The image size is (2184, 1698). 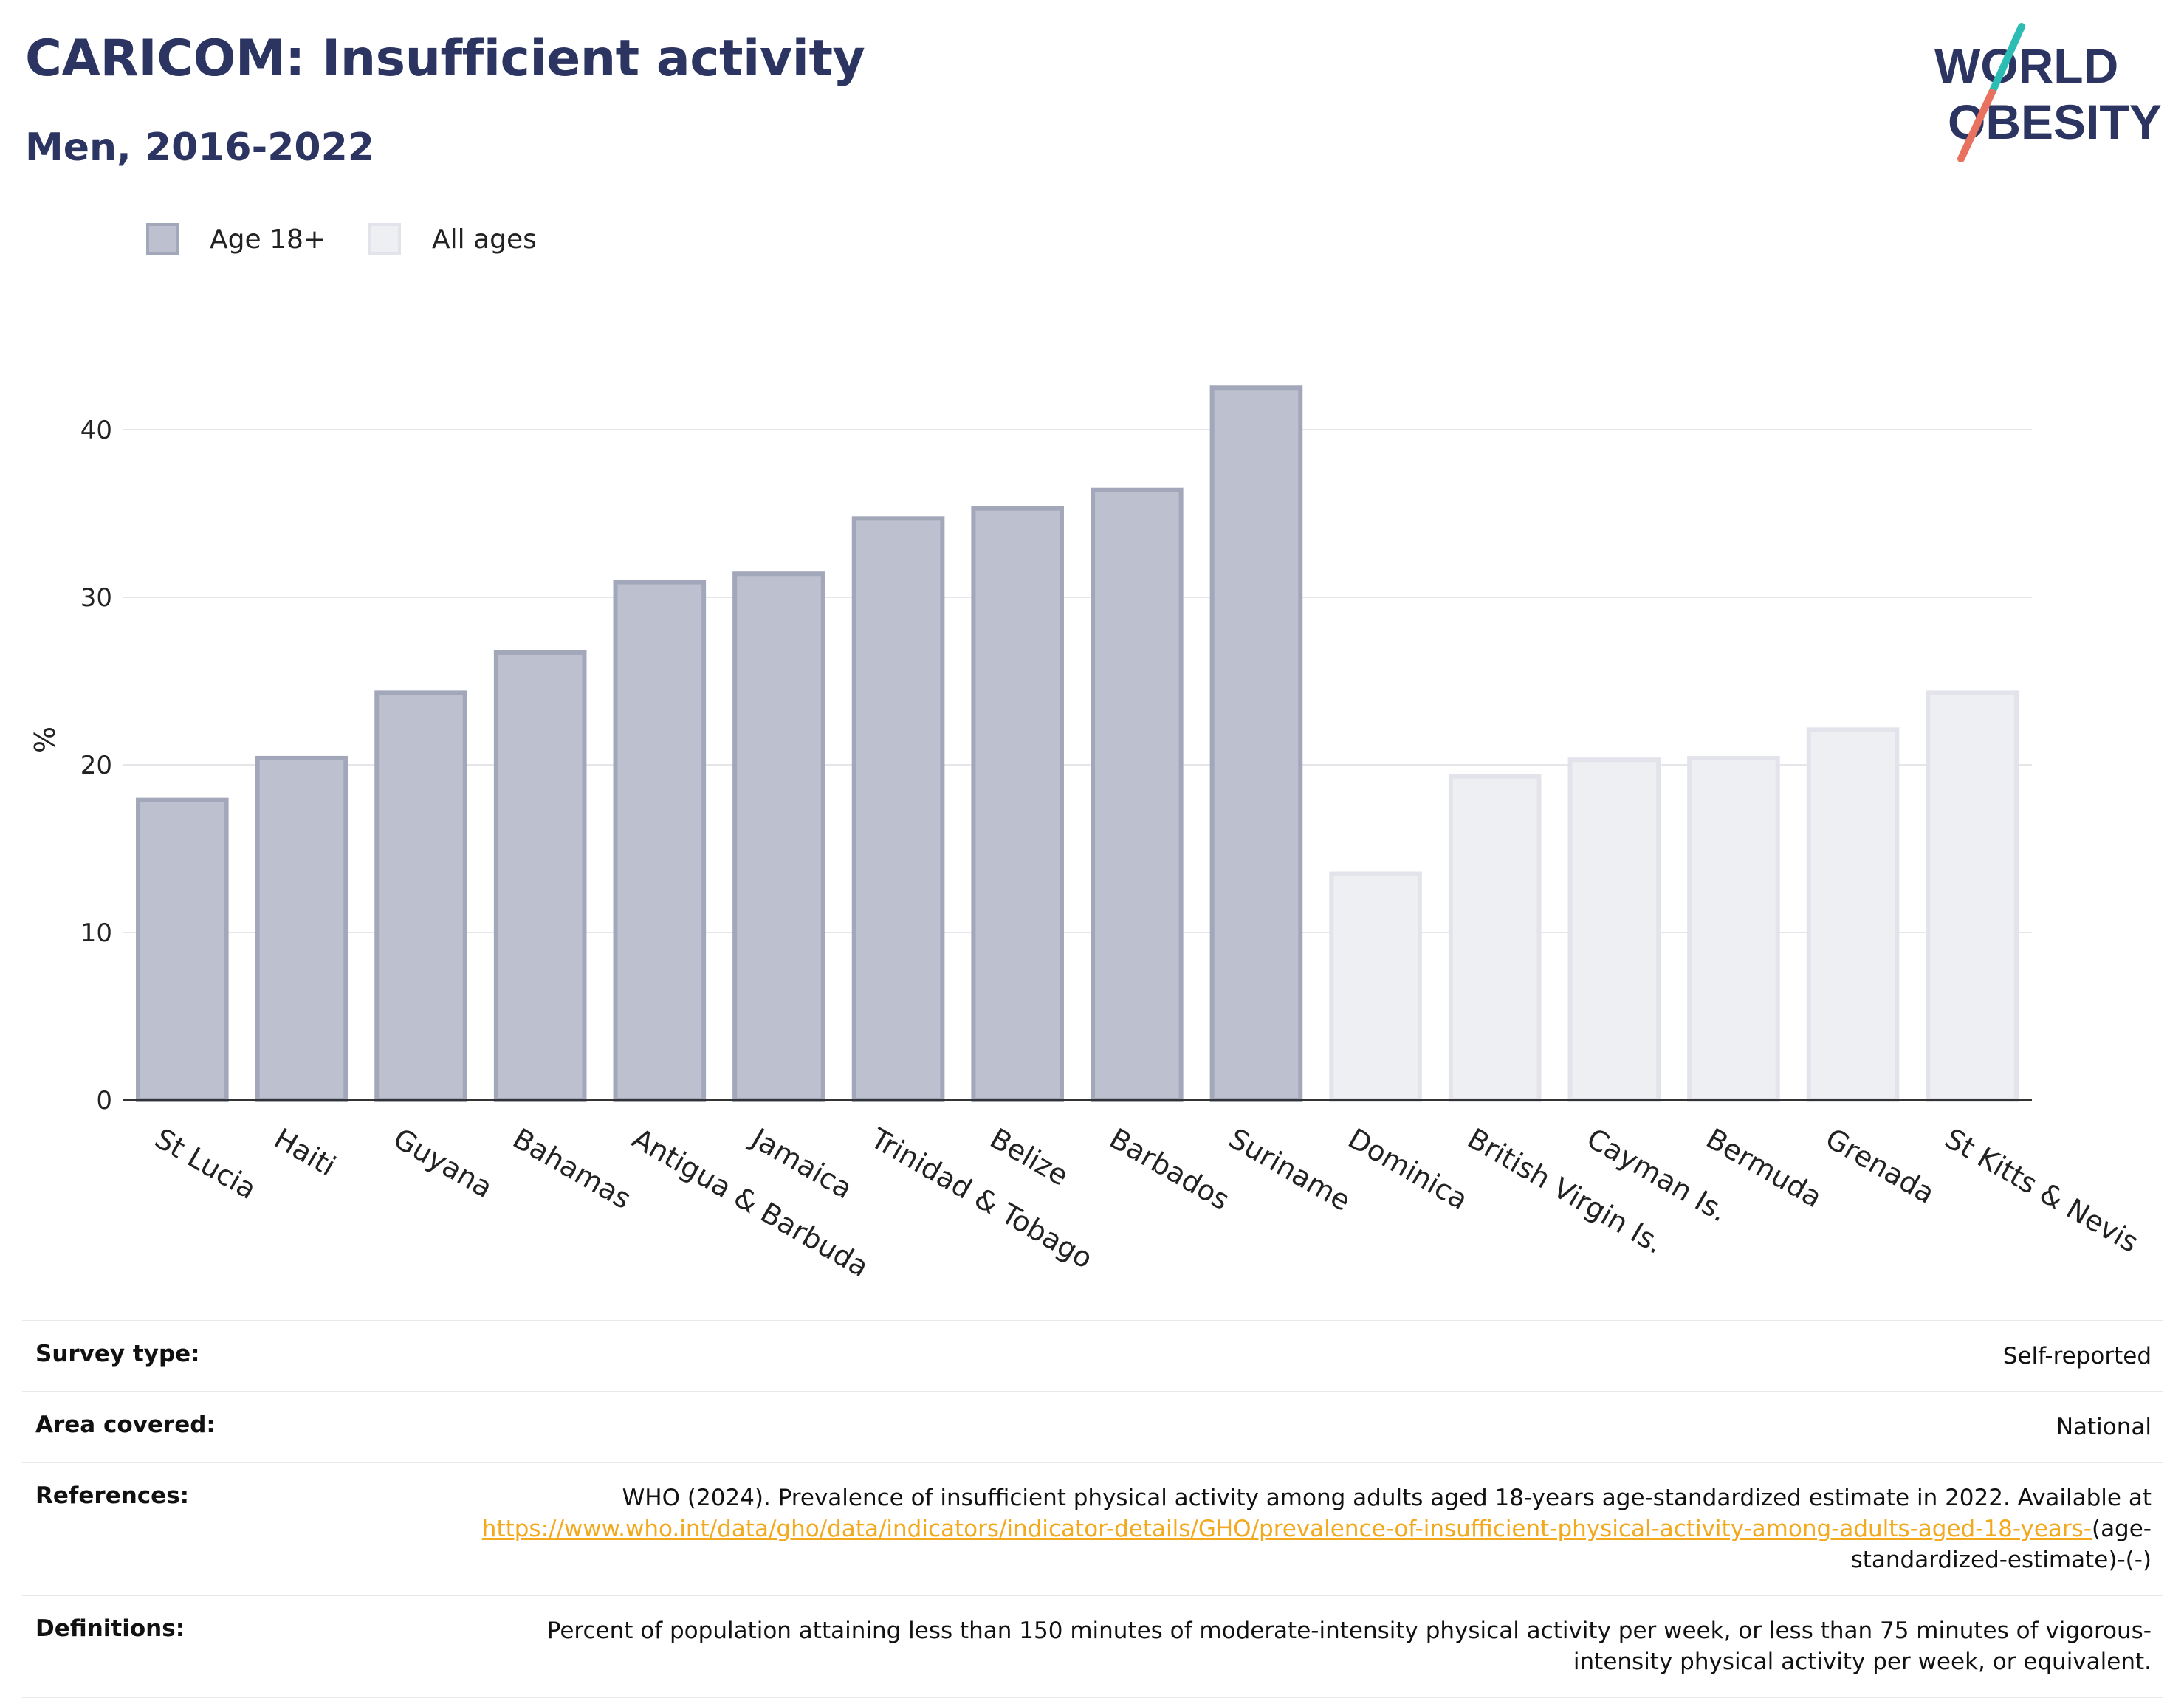 What do you see at coordinates (445, 59) in the screenshot?
I see `page-title: CARICOM: Insufficient activity` at bounding box center [445, 59].